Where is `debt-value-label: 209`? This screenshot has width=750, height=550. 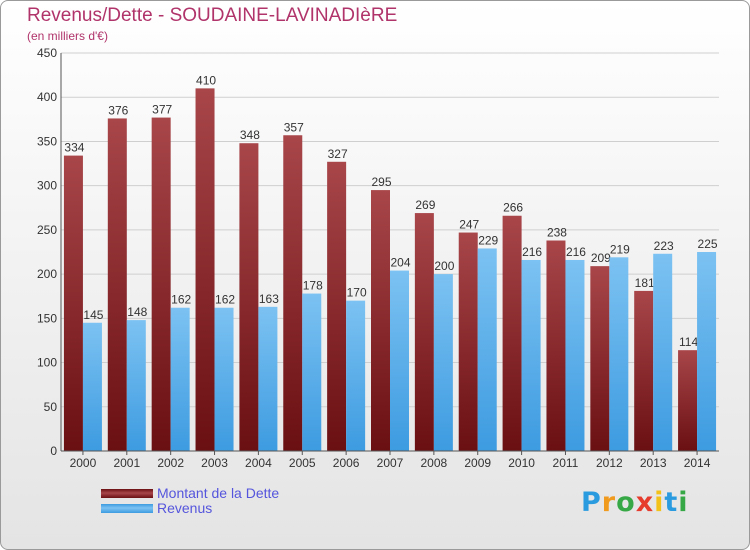
debt-value-label: 209 is located at coordinates (601, 258).